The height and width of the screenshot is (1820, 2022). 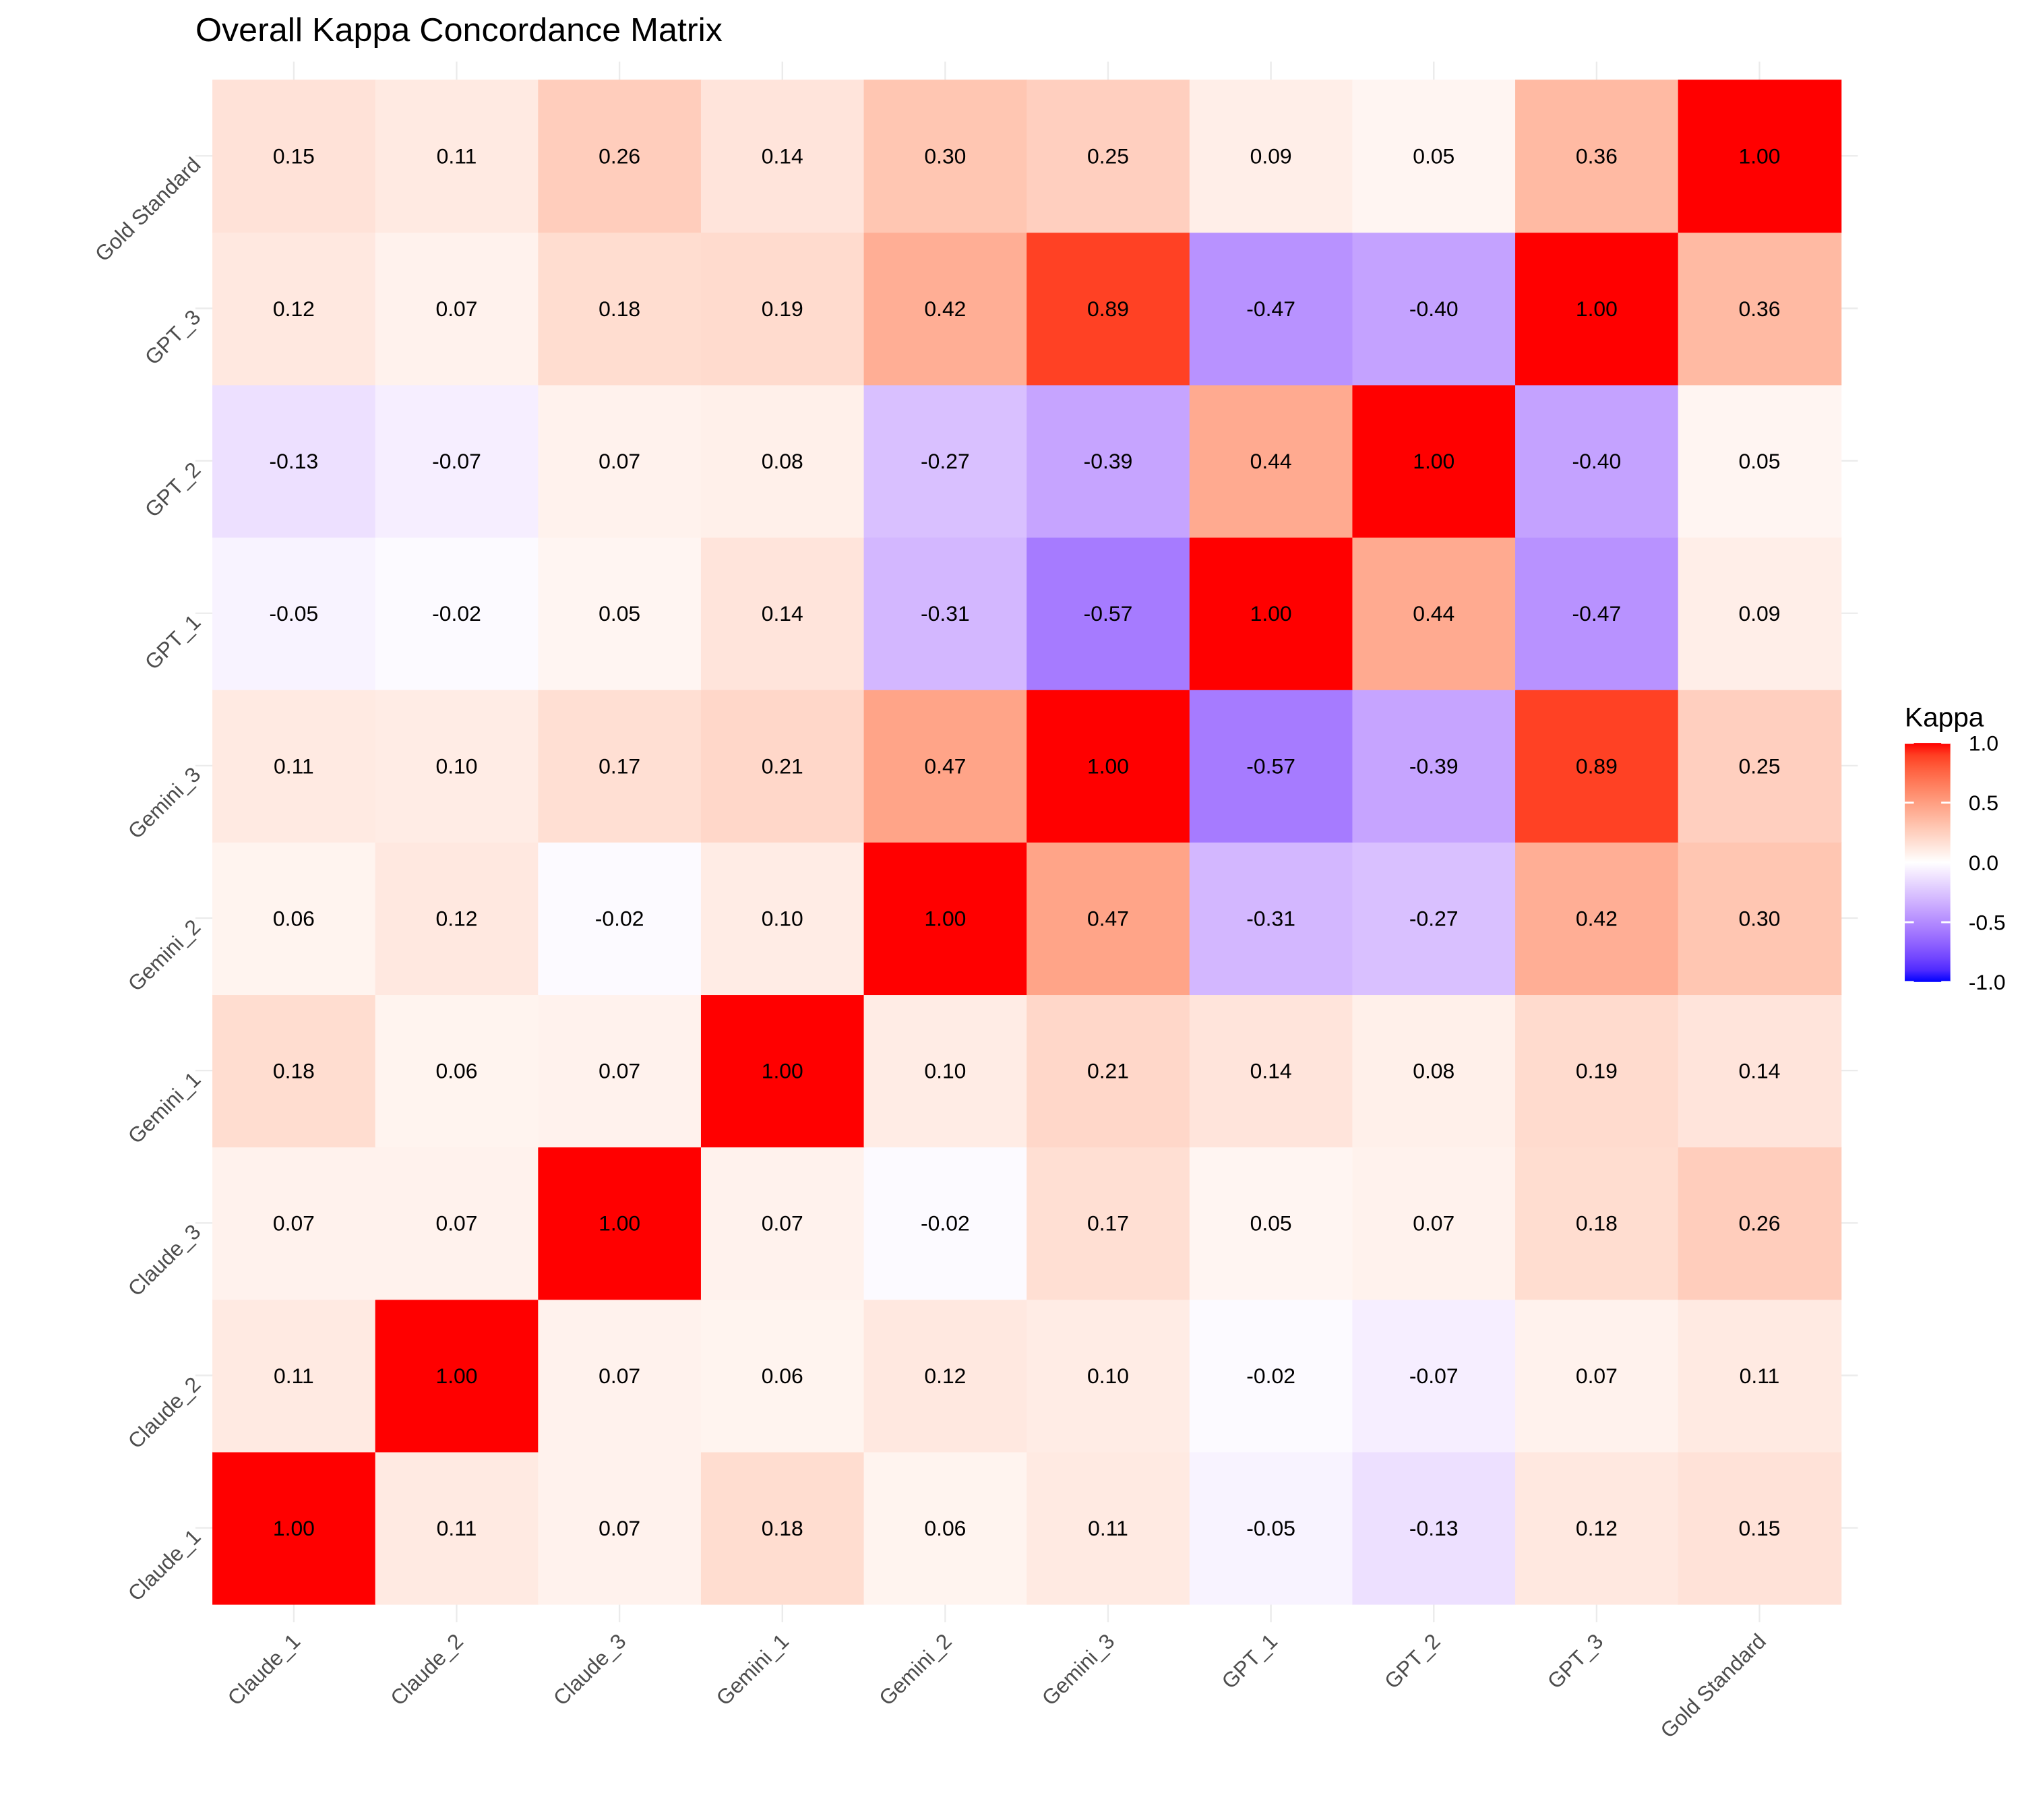 I want to click on cell-label: 0.05, so click(x=1759, y=461).